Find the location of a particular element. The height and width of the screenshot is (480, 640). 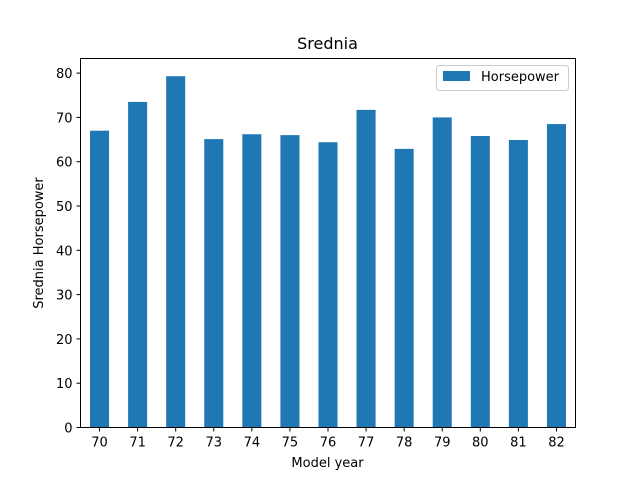

x-tick-label: 80 is located at coordinates (480, 443).